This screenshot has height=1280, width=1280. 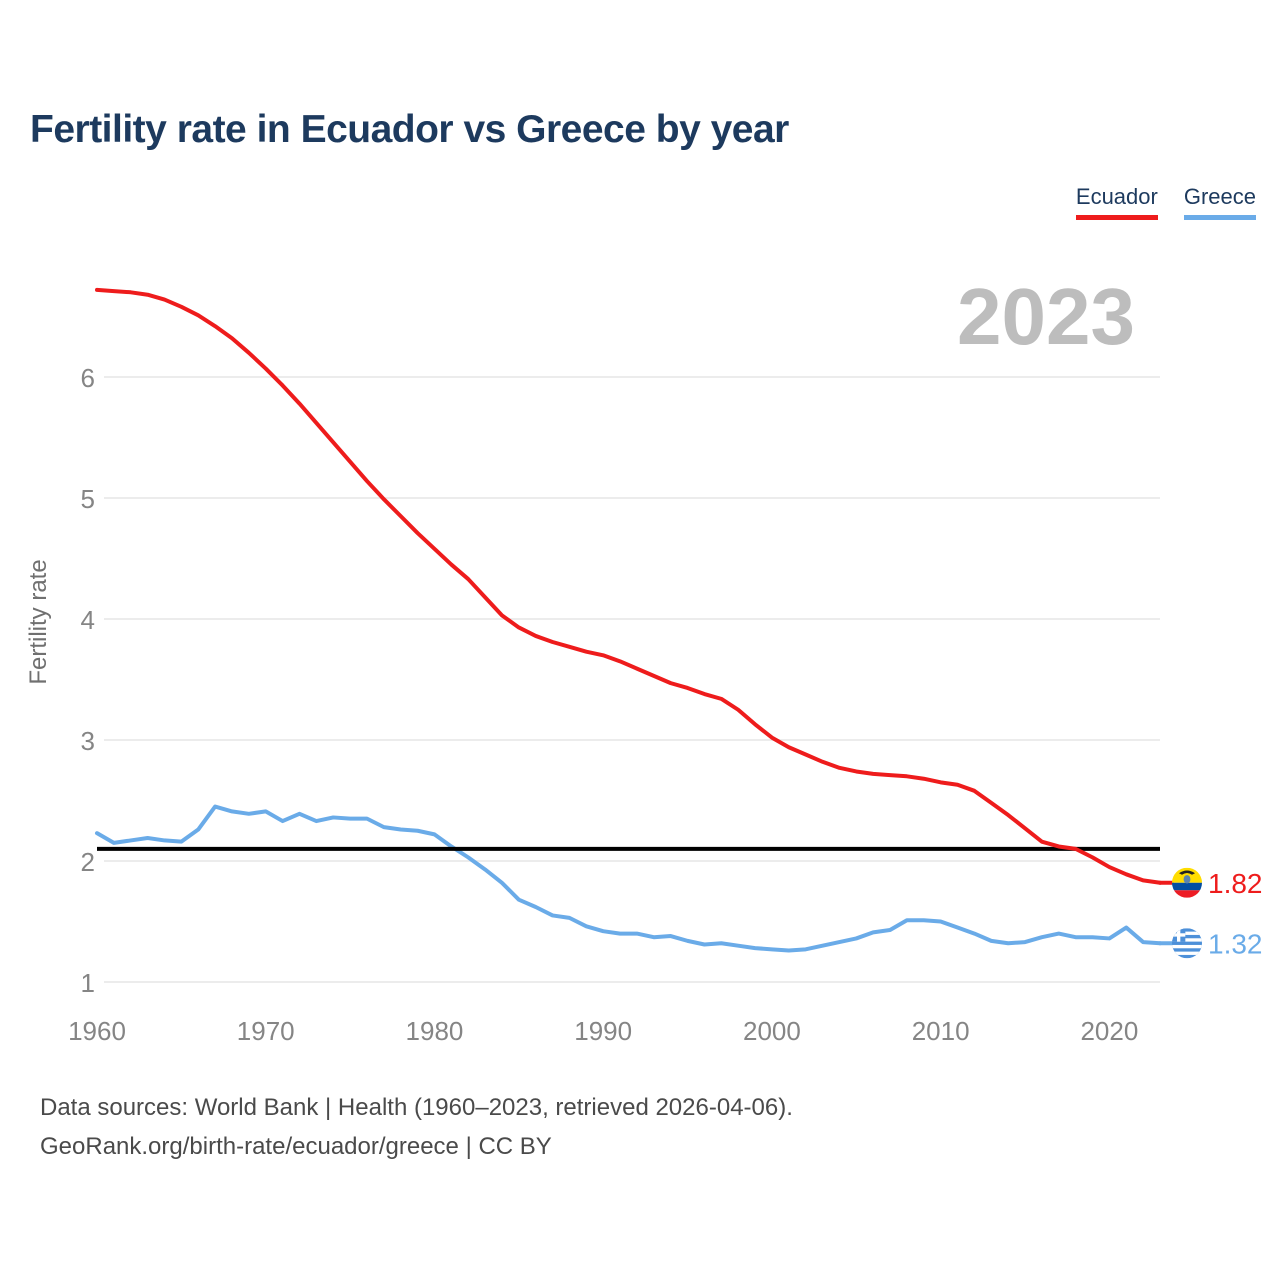 What do you see at coordinates (1116, 202) in the screenshot?
I see `legend-item-ecuador: Ecuador` at bounding box center [1116, 202].